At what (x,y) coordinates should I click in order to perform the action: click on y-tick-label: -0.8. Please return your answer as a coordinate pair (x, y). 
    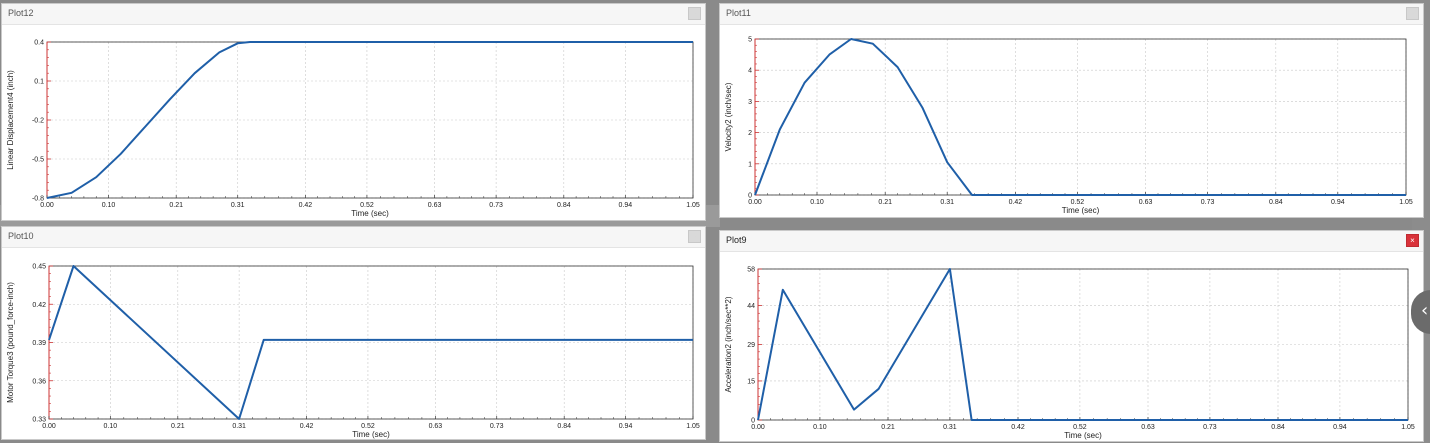
    Looking at the image, I should click on (38, 199).